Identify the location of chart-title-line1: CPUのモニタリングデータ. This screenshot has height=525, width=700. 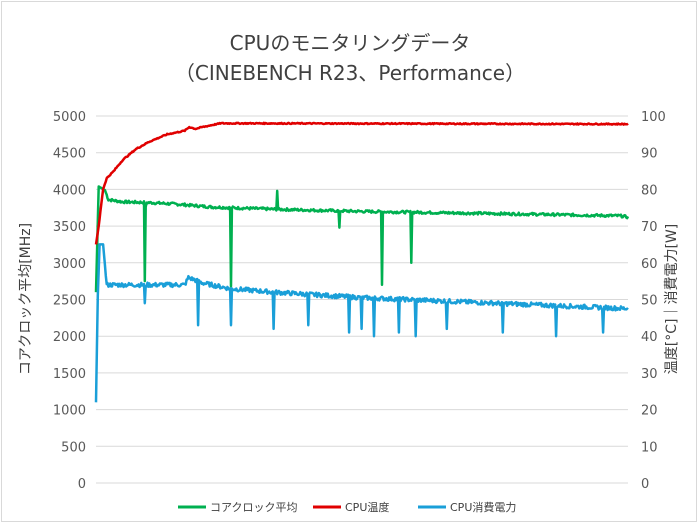
(350, 43).